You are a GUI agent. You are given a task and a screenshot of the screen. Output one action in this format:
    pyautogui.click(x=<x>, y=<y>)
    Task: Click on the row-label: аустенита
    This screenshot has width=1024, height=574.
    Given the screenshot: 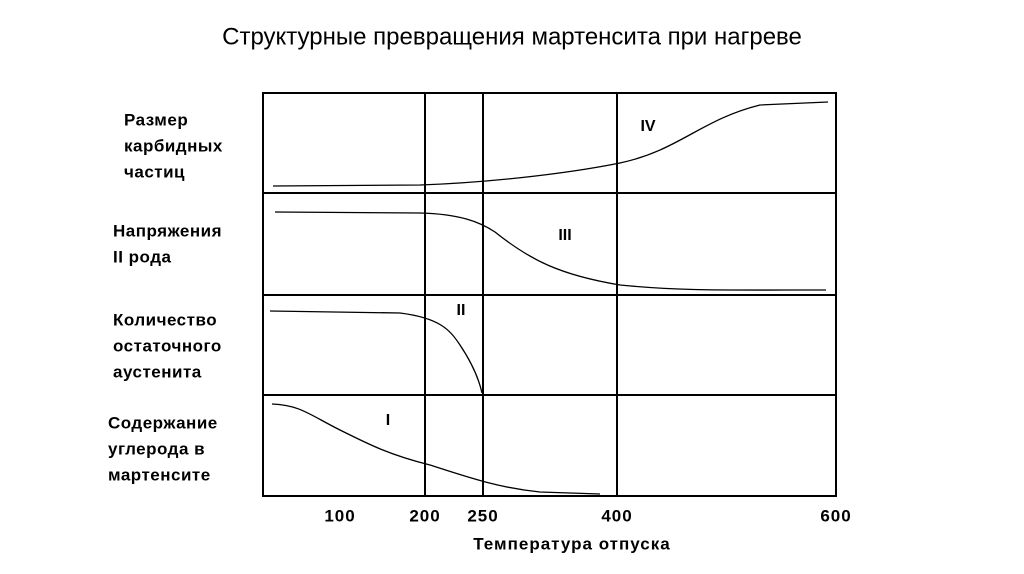 What is the action you would take?
    pyautogui.click(x=157, y=371)
    